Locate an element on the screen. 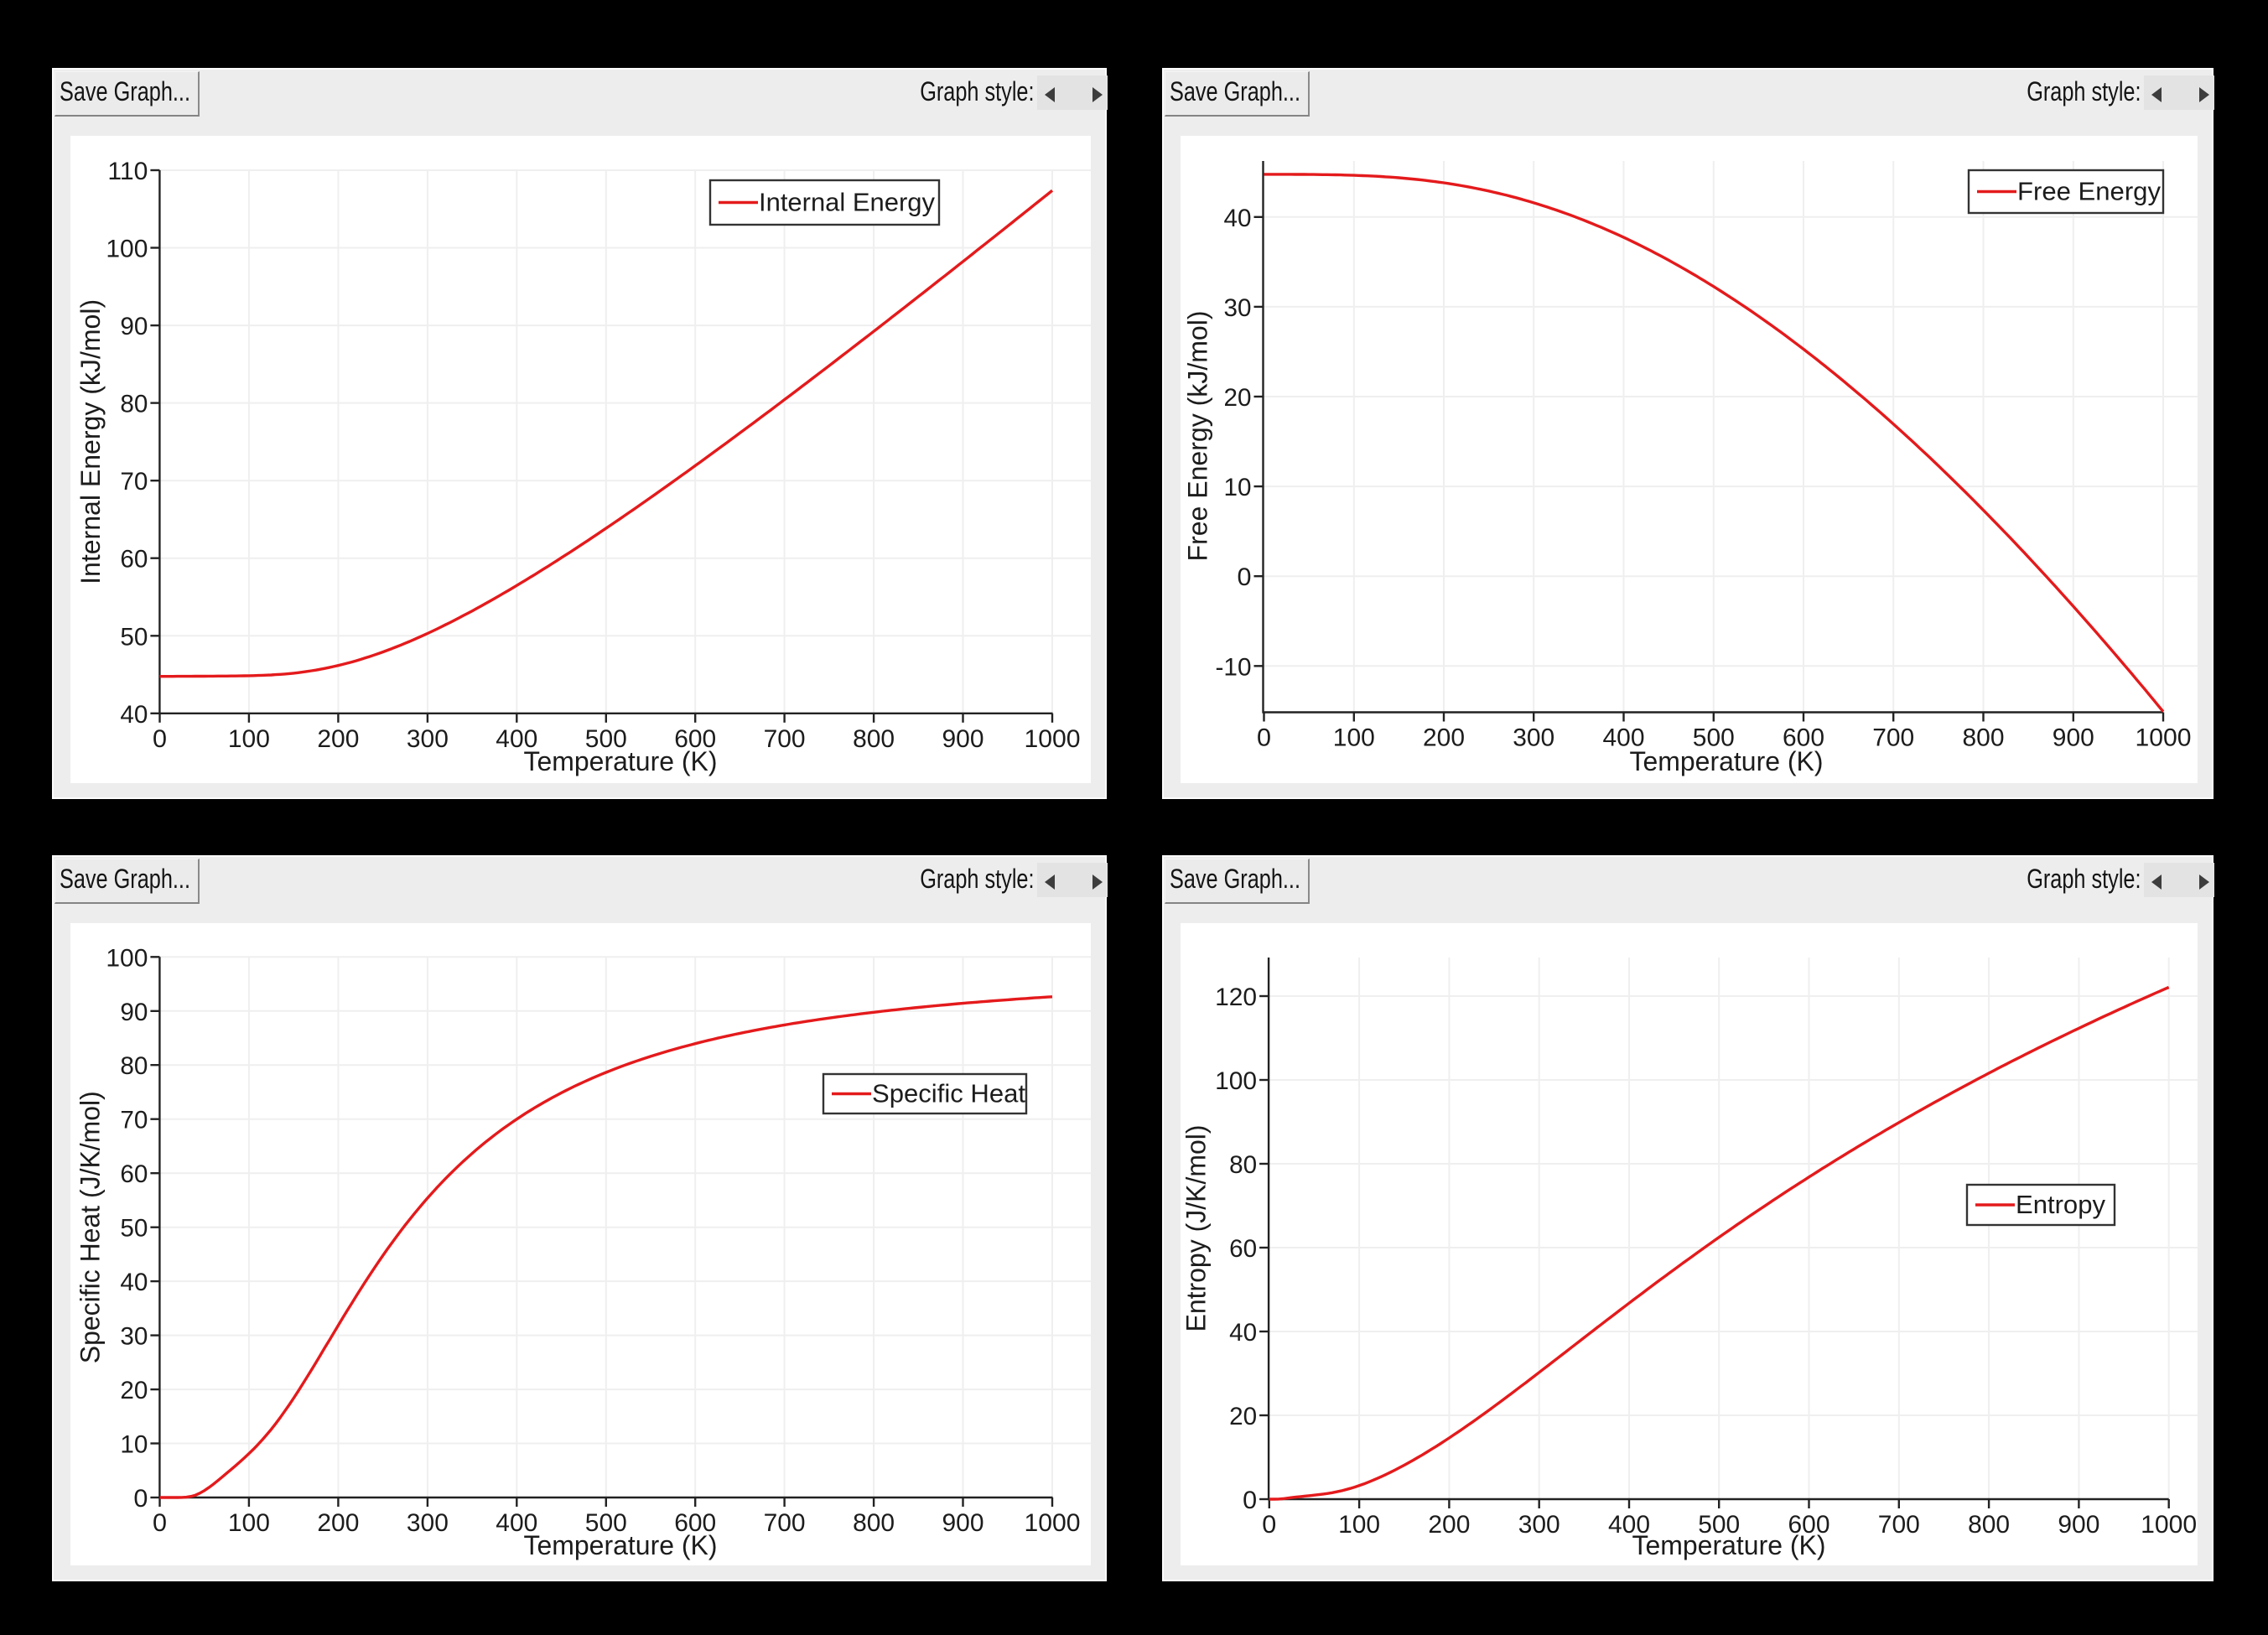  svg-text: Free Energy is located at coordinates (2089, 191).